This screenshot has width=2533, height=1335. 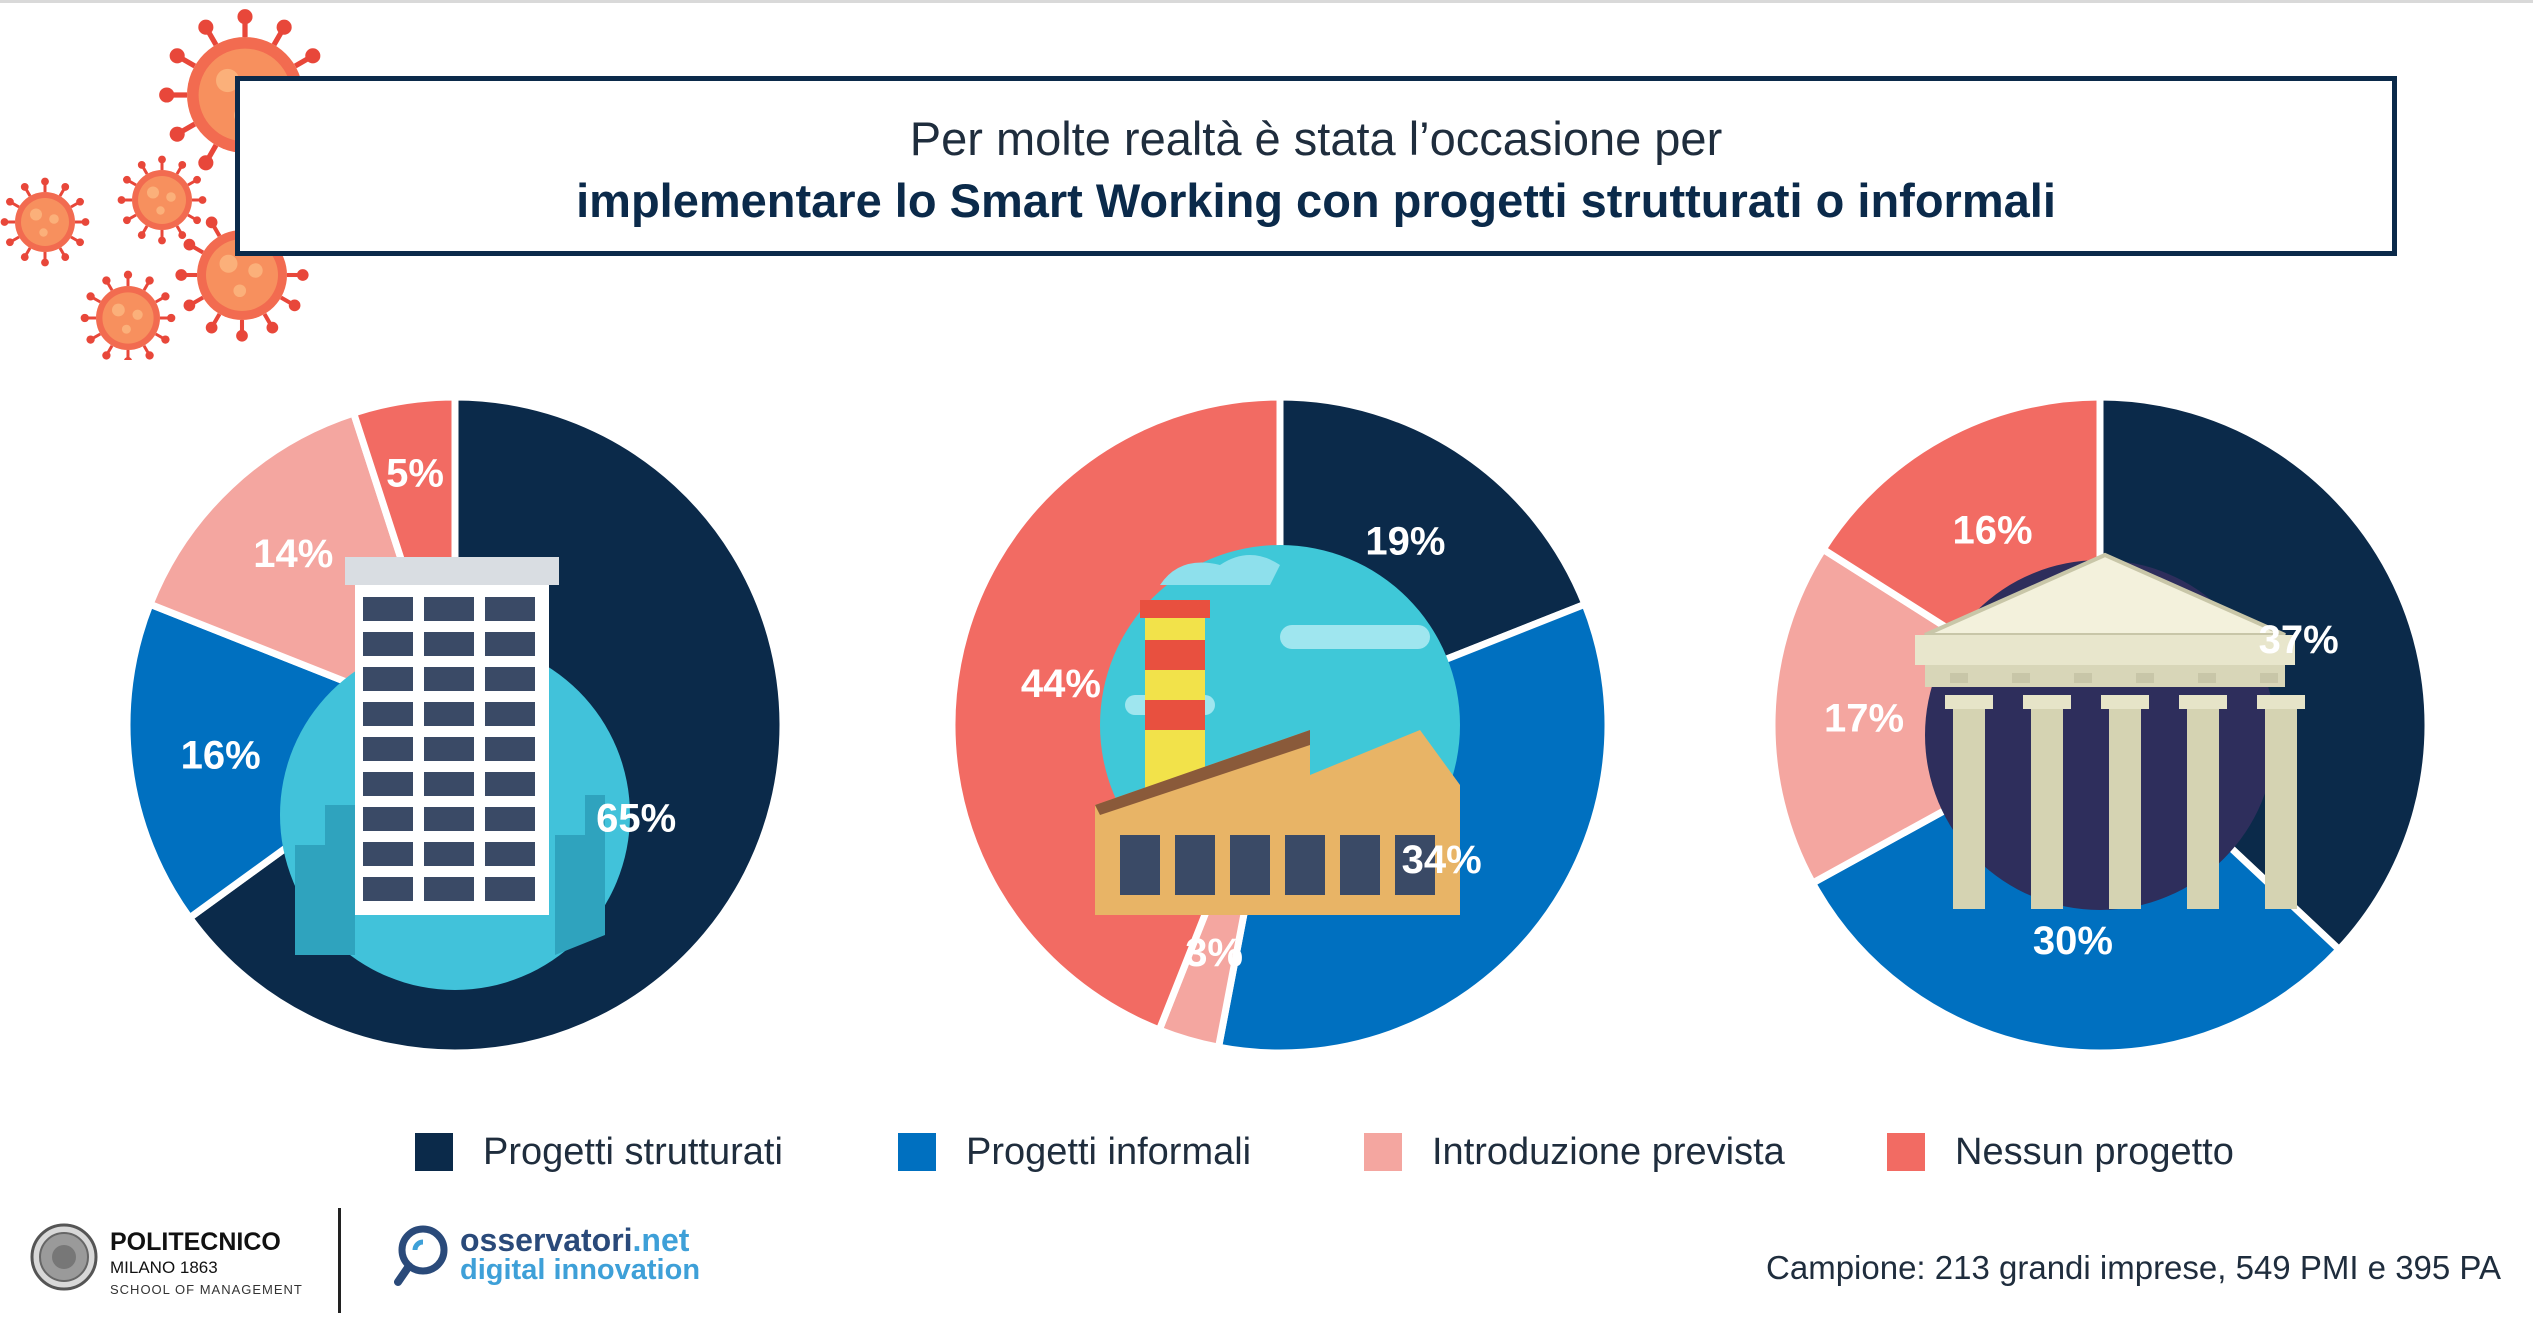 I want to click on polimi-seal-icon, so click(x=64, y=1257).